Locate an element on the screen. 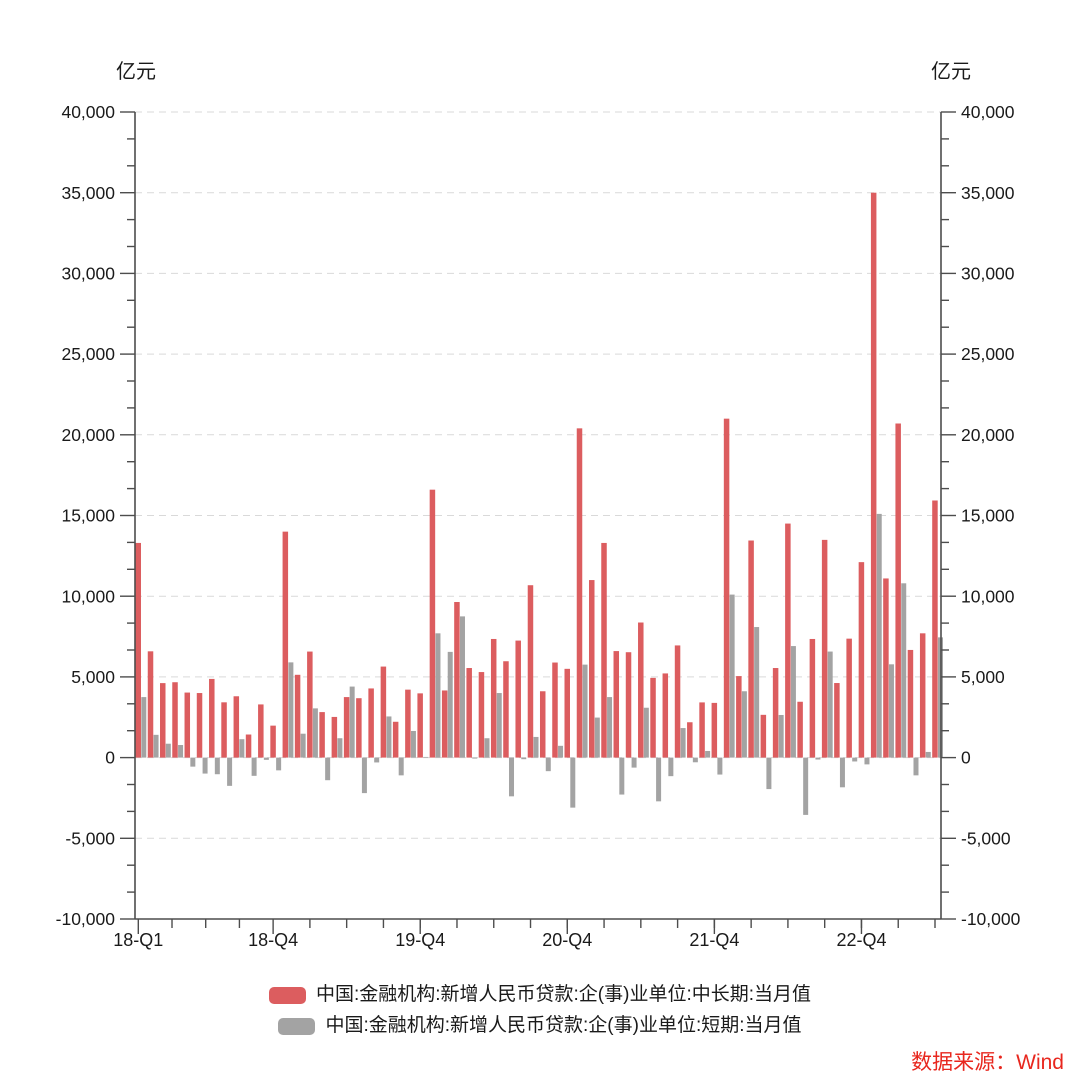 This screenshot has height=1089, width=1080. y-axis-label-left: 20,000 is located at coordinates (88, 435).